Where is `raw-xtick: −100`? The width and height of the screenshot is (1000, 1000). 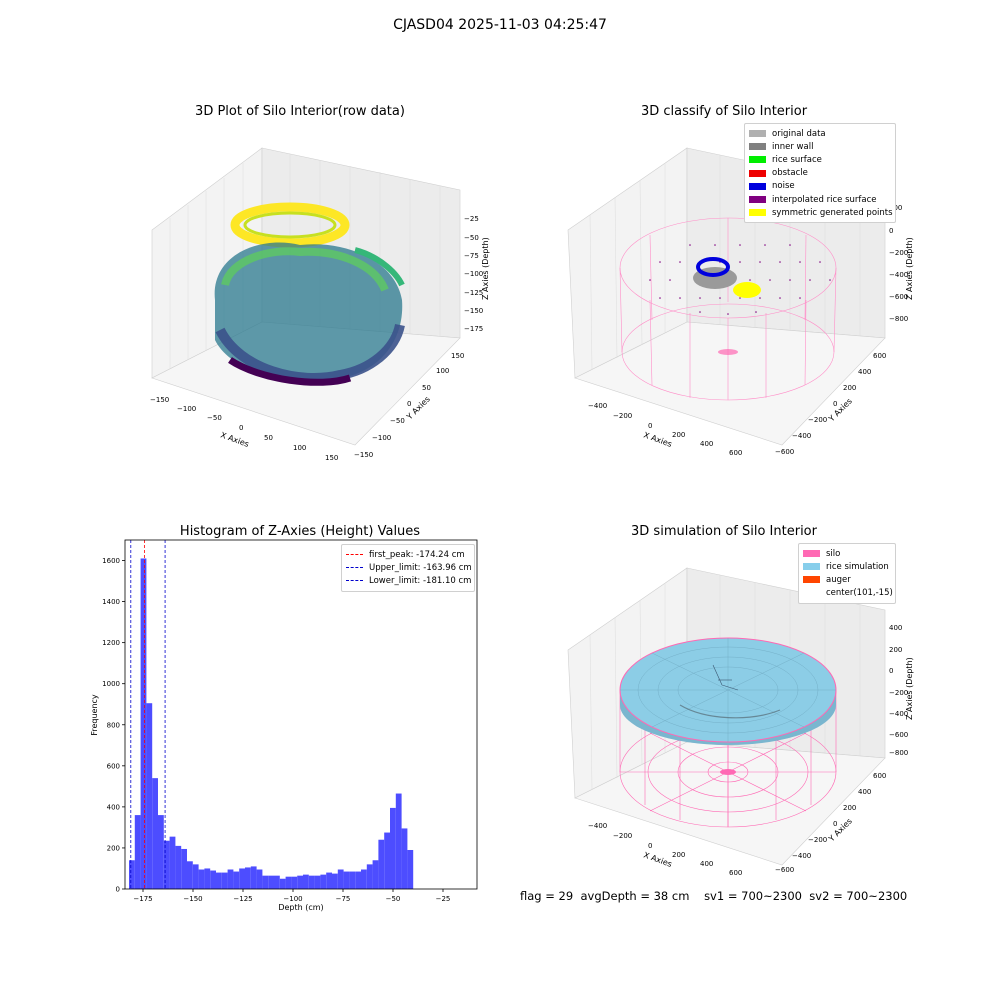
raw-xtick: −100 is located at coordinates (186, 409).